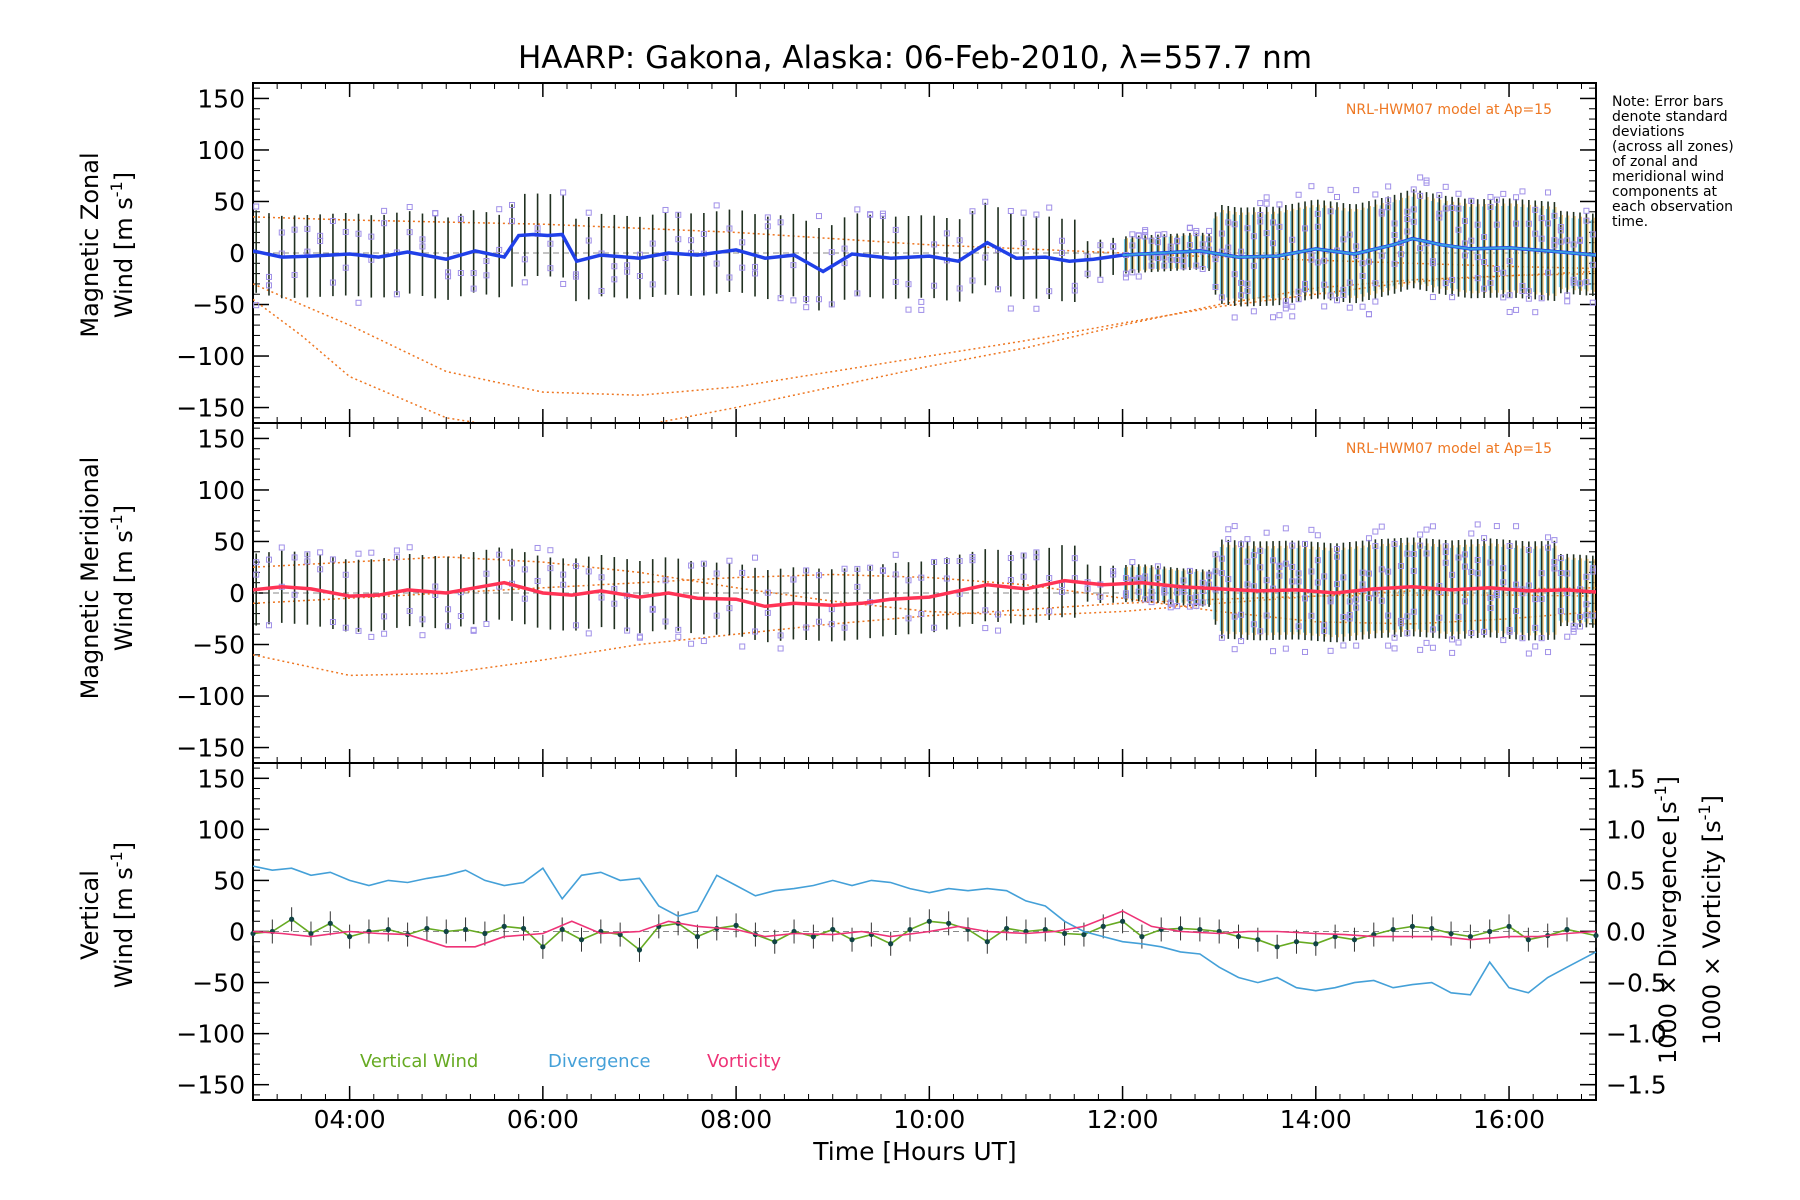 The height and width of the screenshot is (1200, 1800). What do you see at coordinates (90, 578) in the screenshot?
I see `ylabel-meridional-line1: Magnetic Meridional` at bounding box center [90, 578].